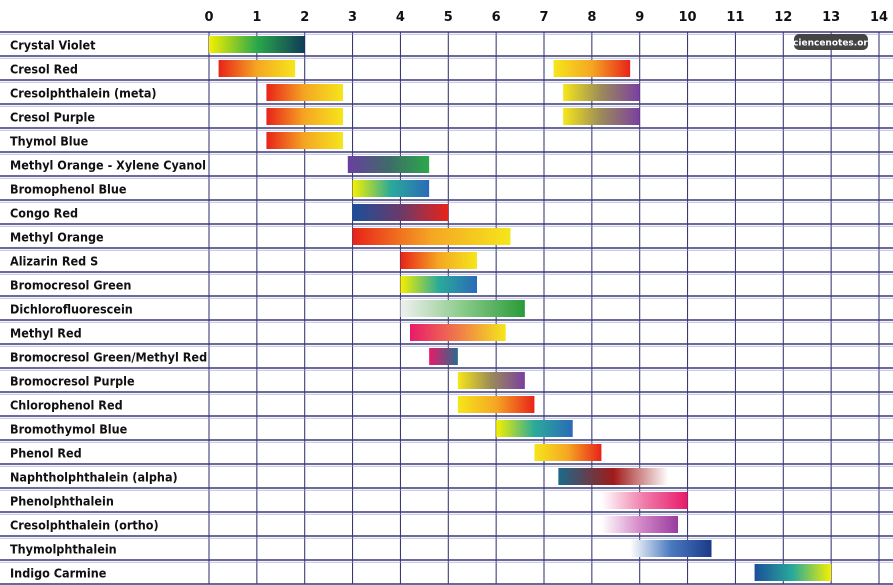 This screenshot has width=893, height=585. Describe the element at coordinates (83, 93) in the screenshot. I see `row-label: Cresolphthalein (meta)` at that location.